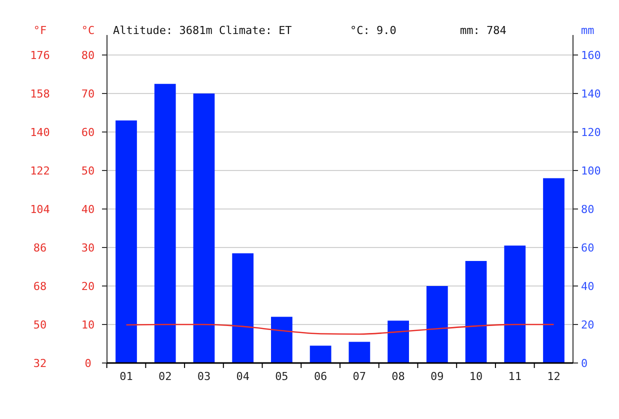 The height and width of the screenshot is (419, 619). Describe the element at coordinates (587, 209) in the screenshot. I see `y2-tick-label: 80` at that location.